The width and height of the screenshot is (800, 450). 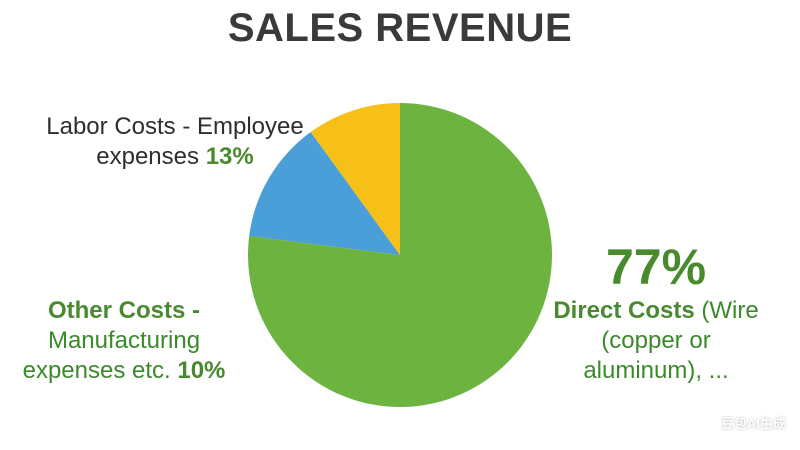 I want to click on label-other-line3: expenses etc., so click(x=96, y=370).